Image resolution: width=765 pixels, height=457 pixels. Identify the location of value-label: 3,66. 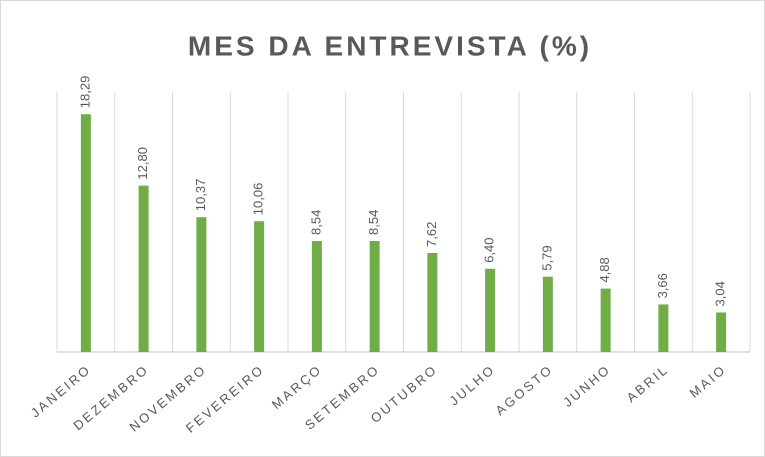
(662, 285).